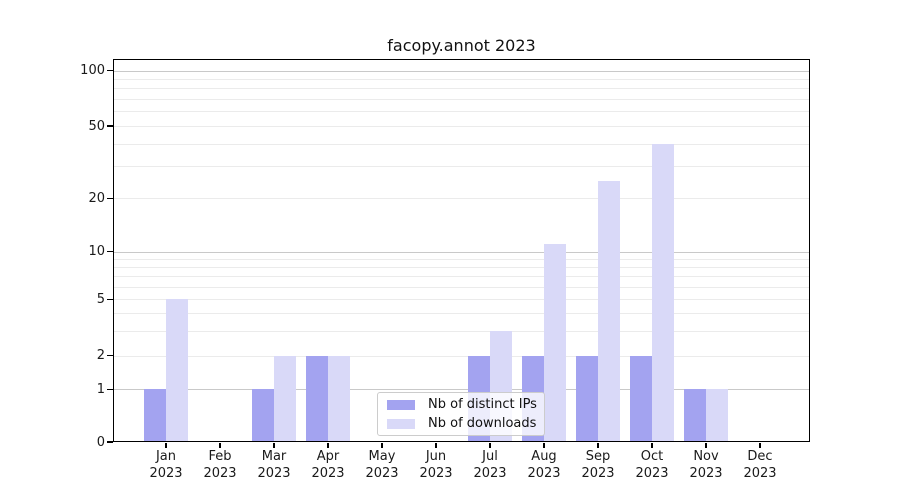 The width and height of the screenshot is (900, 500). What do you see at coordinates (436, 465) in the screenshot?
I see `x-tick-label: Jun 2023` at bounding box center [436, 465].